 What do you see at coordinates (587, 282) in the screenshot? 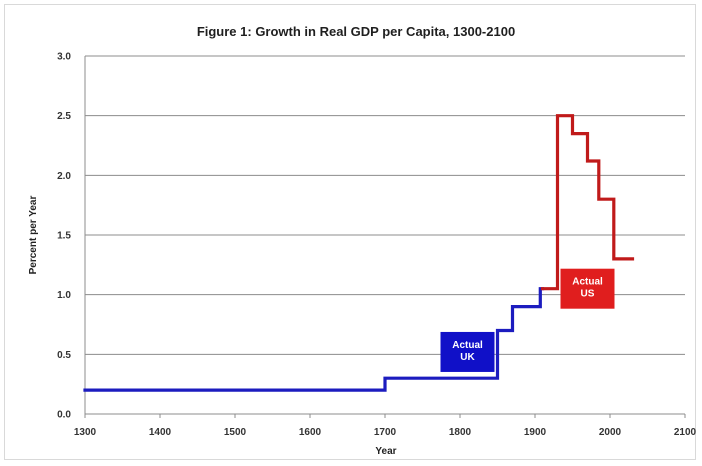
I see `callout-actual-us-text: Actual` at bounding box center [587, 282].